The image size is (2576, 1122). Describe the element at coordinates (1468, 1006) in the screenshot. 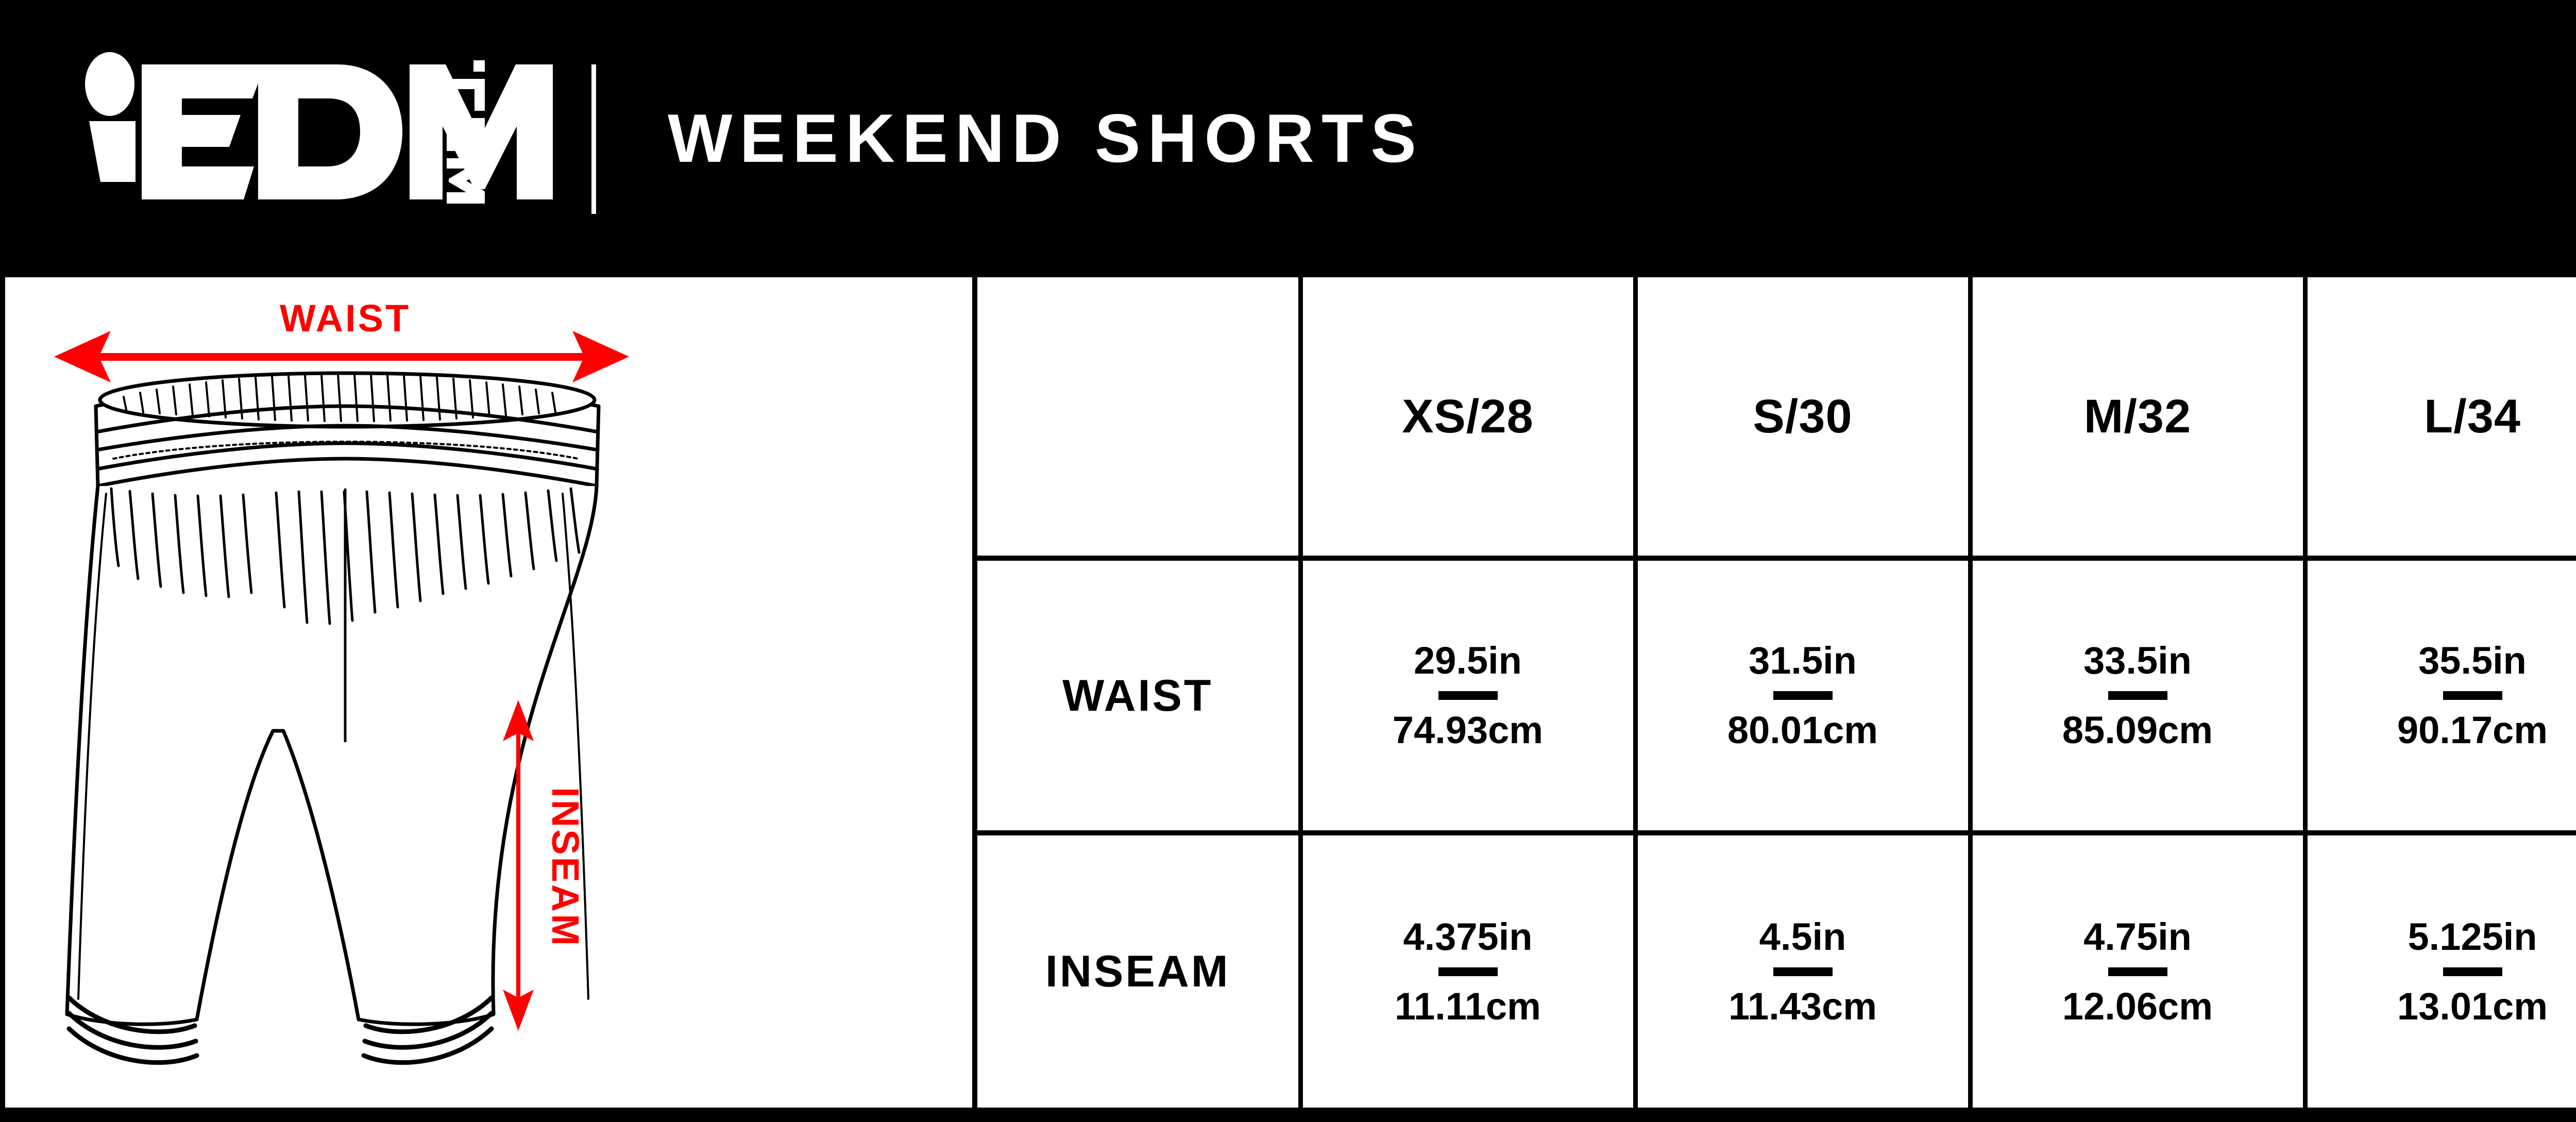

I see `value-cm: 11.11cm` at that location.